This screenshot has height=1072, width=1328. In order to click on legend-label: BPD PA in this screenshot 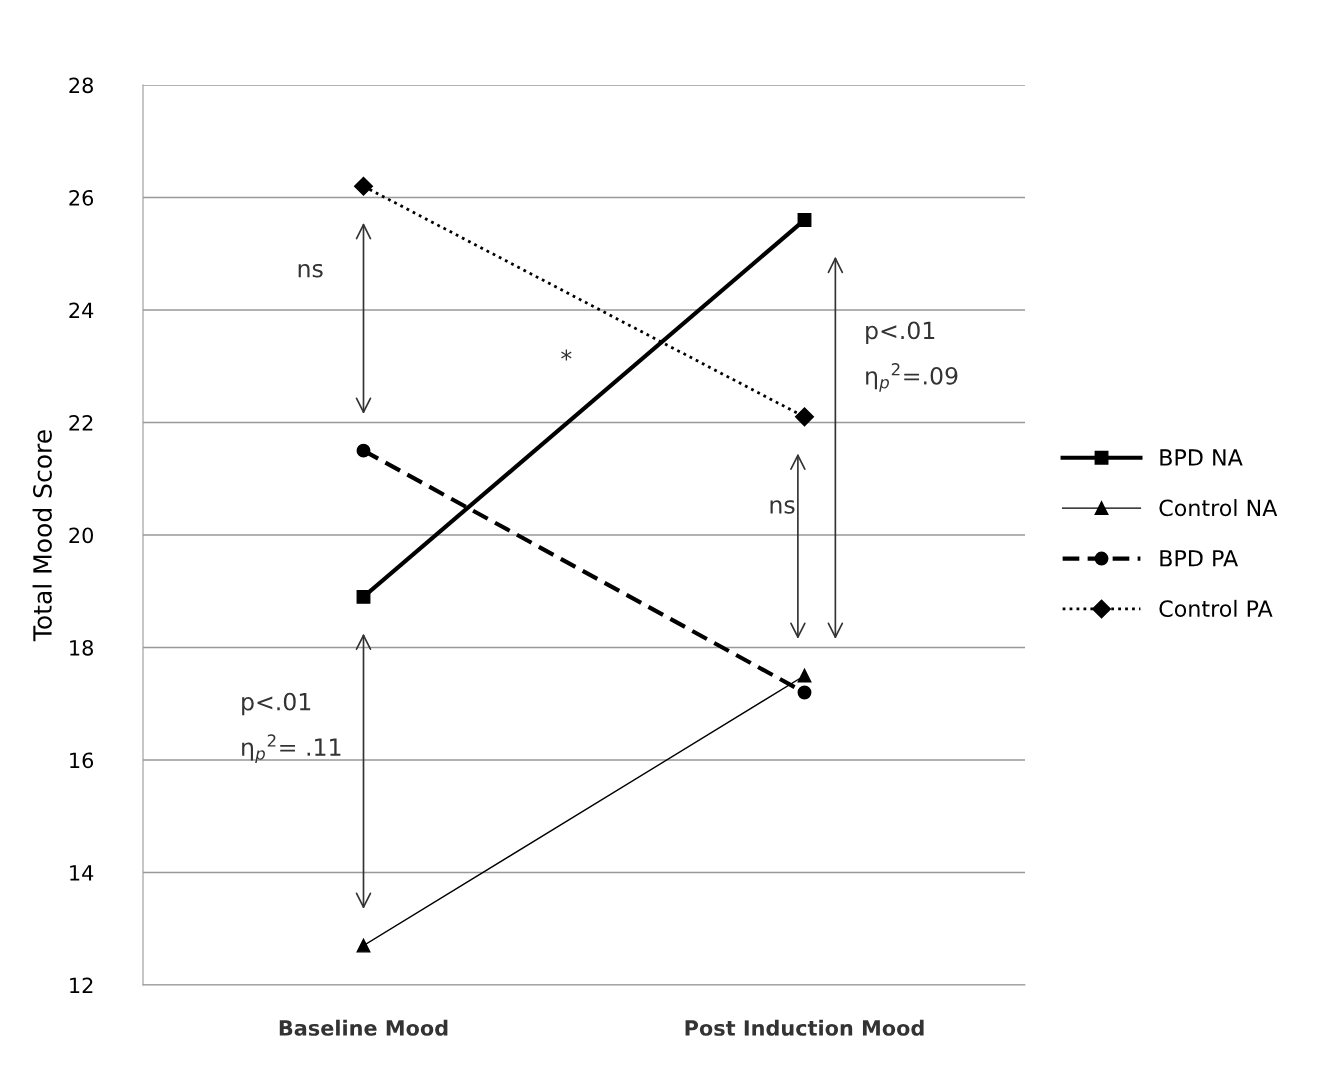, I will do `click(1199, 558)`.